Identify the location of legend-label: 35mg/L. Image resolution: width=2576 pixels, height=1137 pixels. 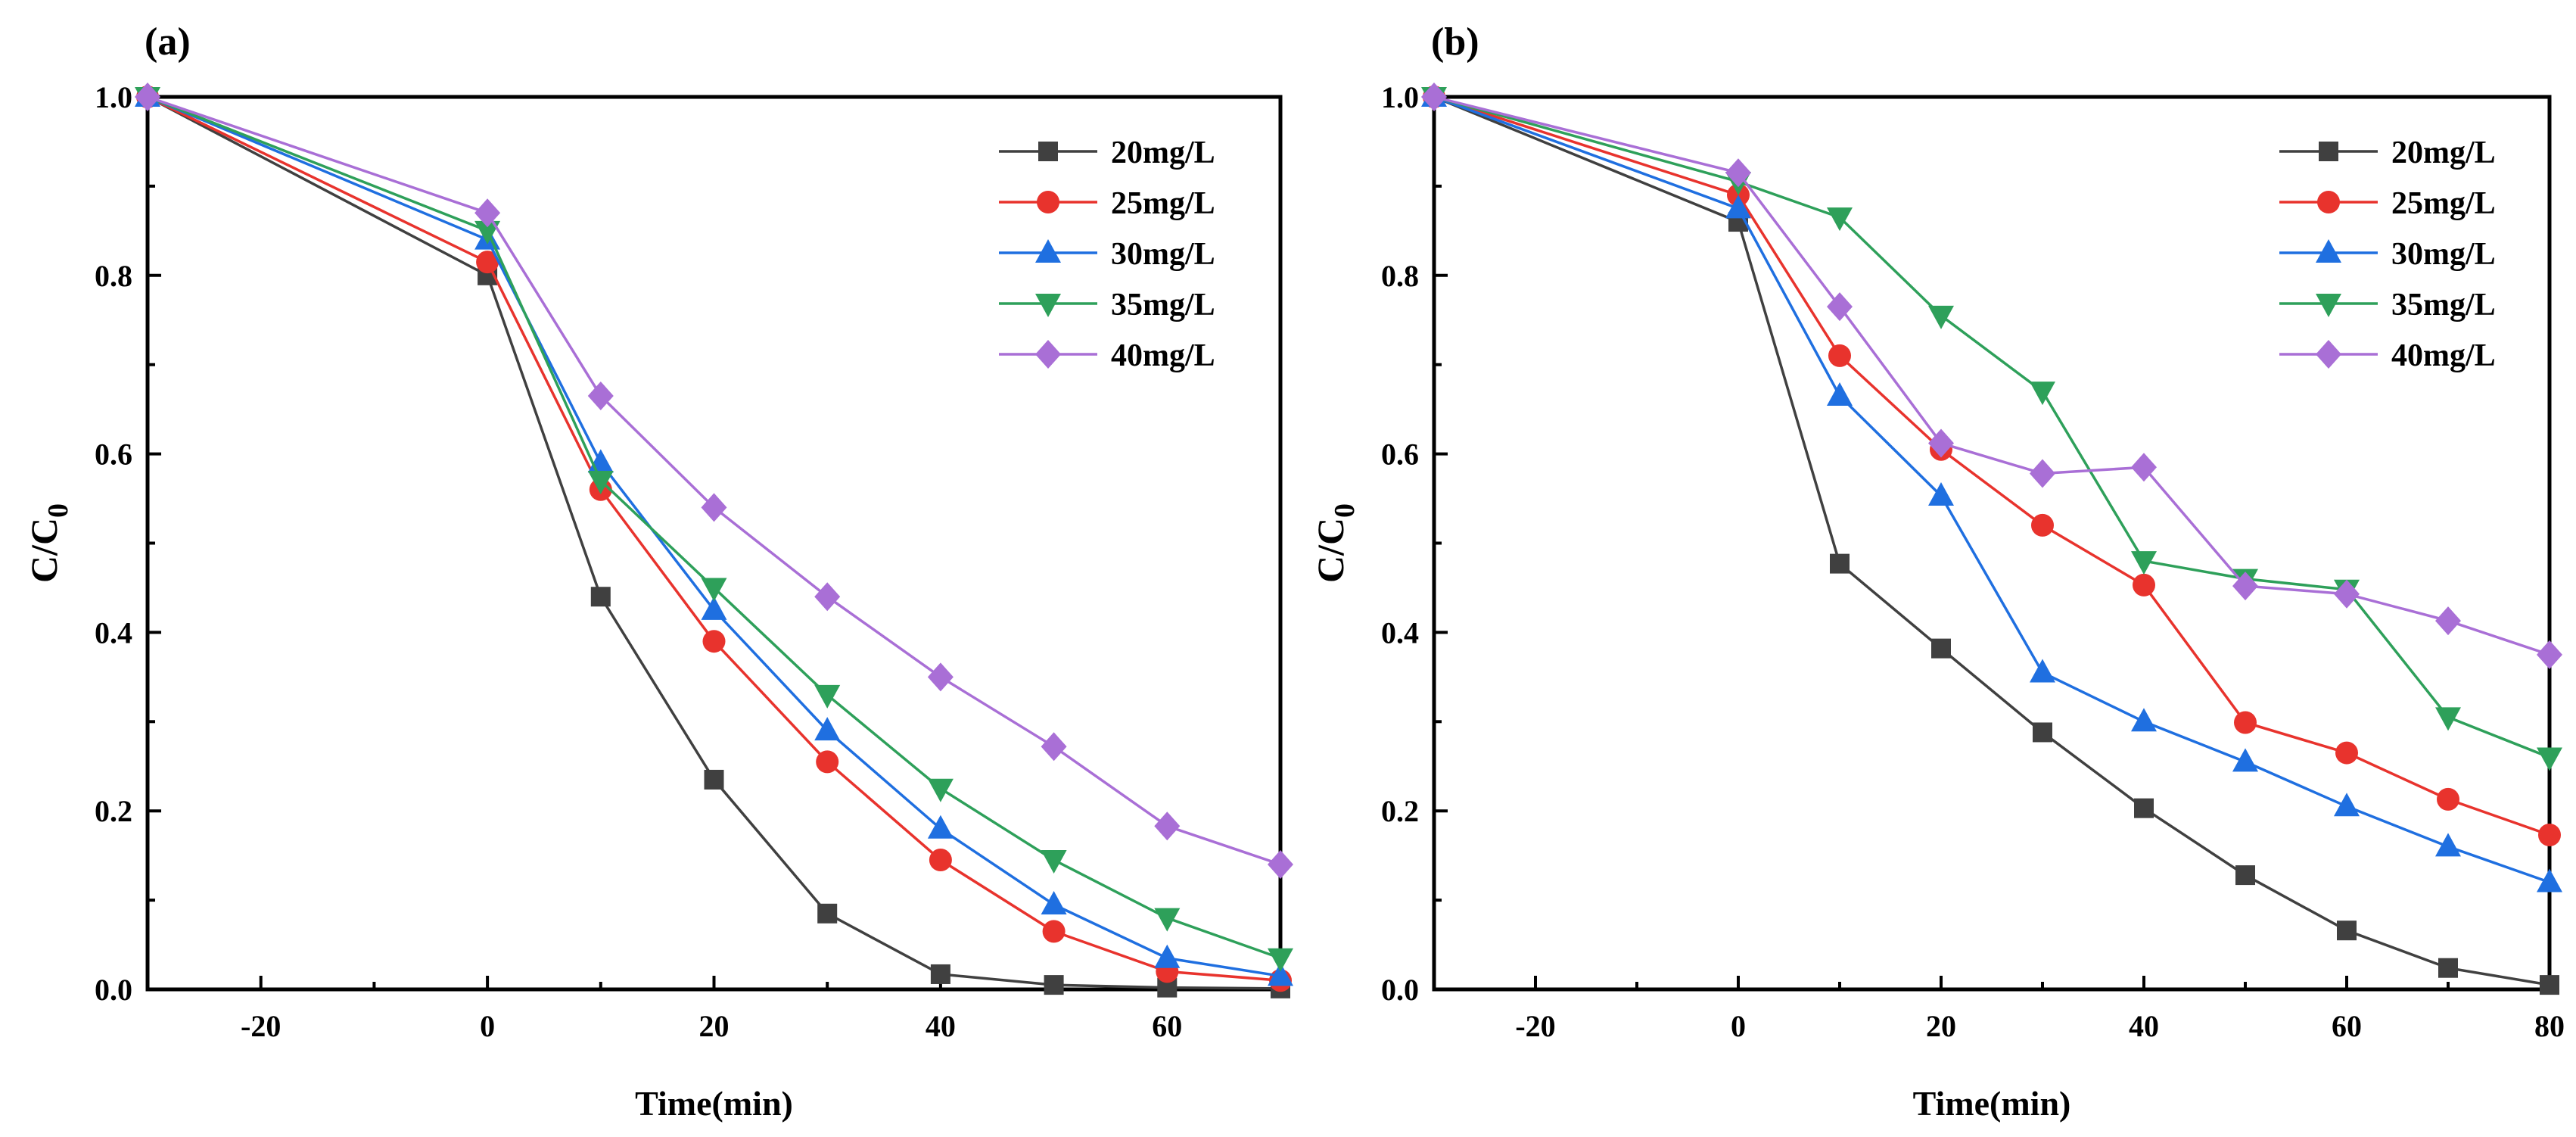
(2443, 305).